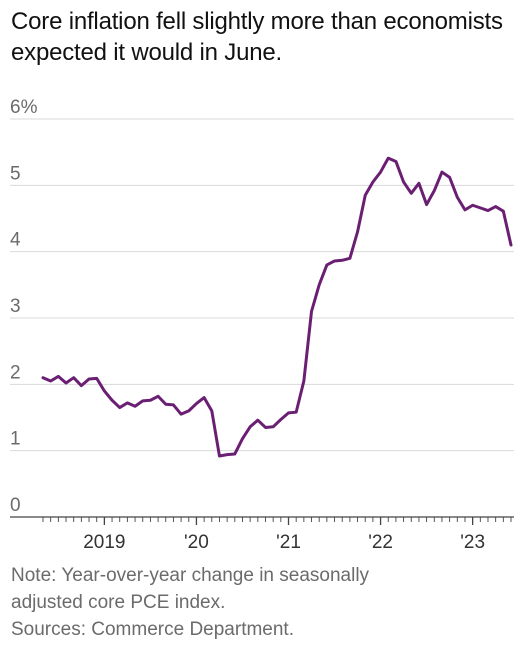  I want to click on y-tick-label-4: 4, so click(15, 240).